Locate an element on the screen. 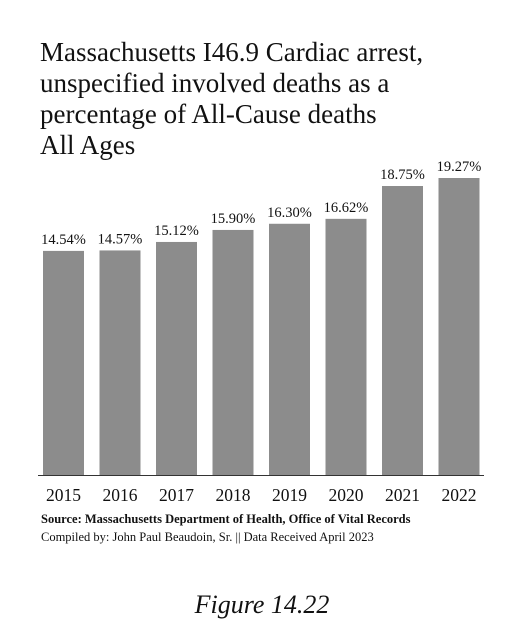  chart-title-line: Massachusetts I46.9 Cardiac arrest, is located at coordinates (232, 52).